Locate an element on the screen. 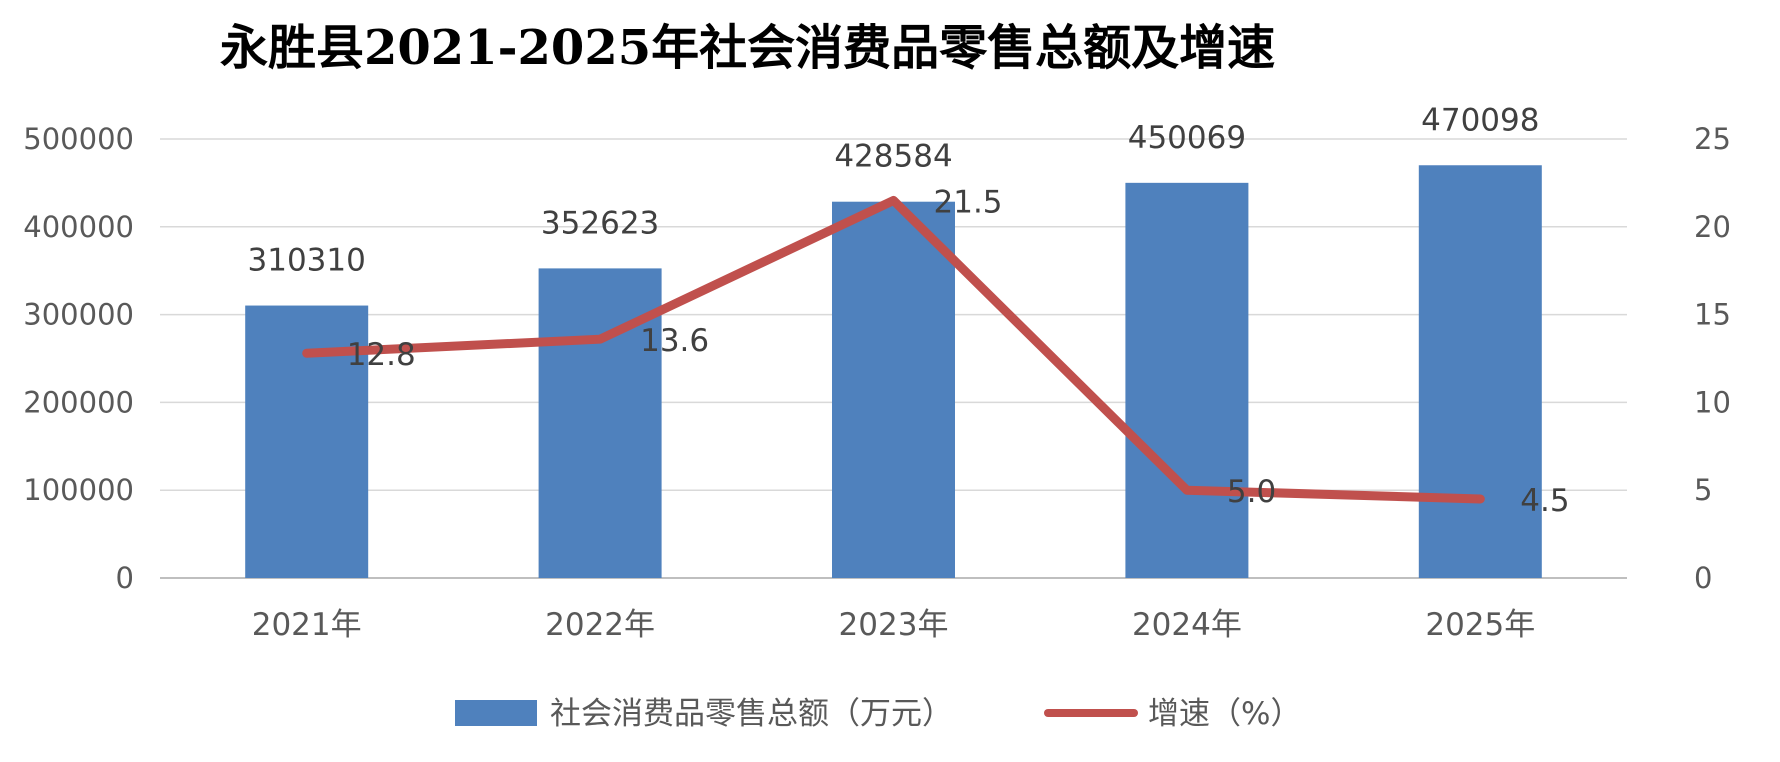 The height and width of the screenshot is (762, 1780). bar-data-label: 310310 is located at coordinates (307, 261).